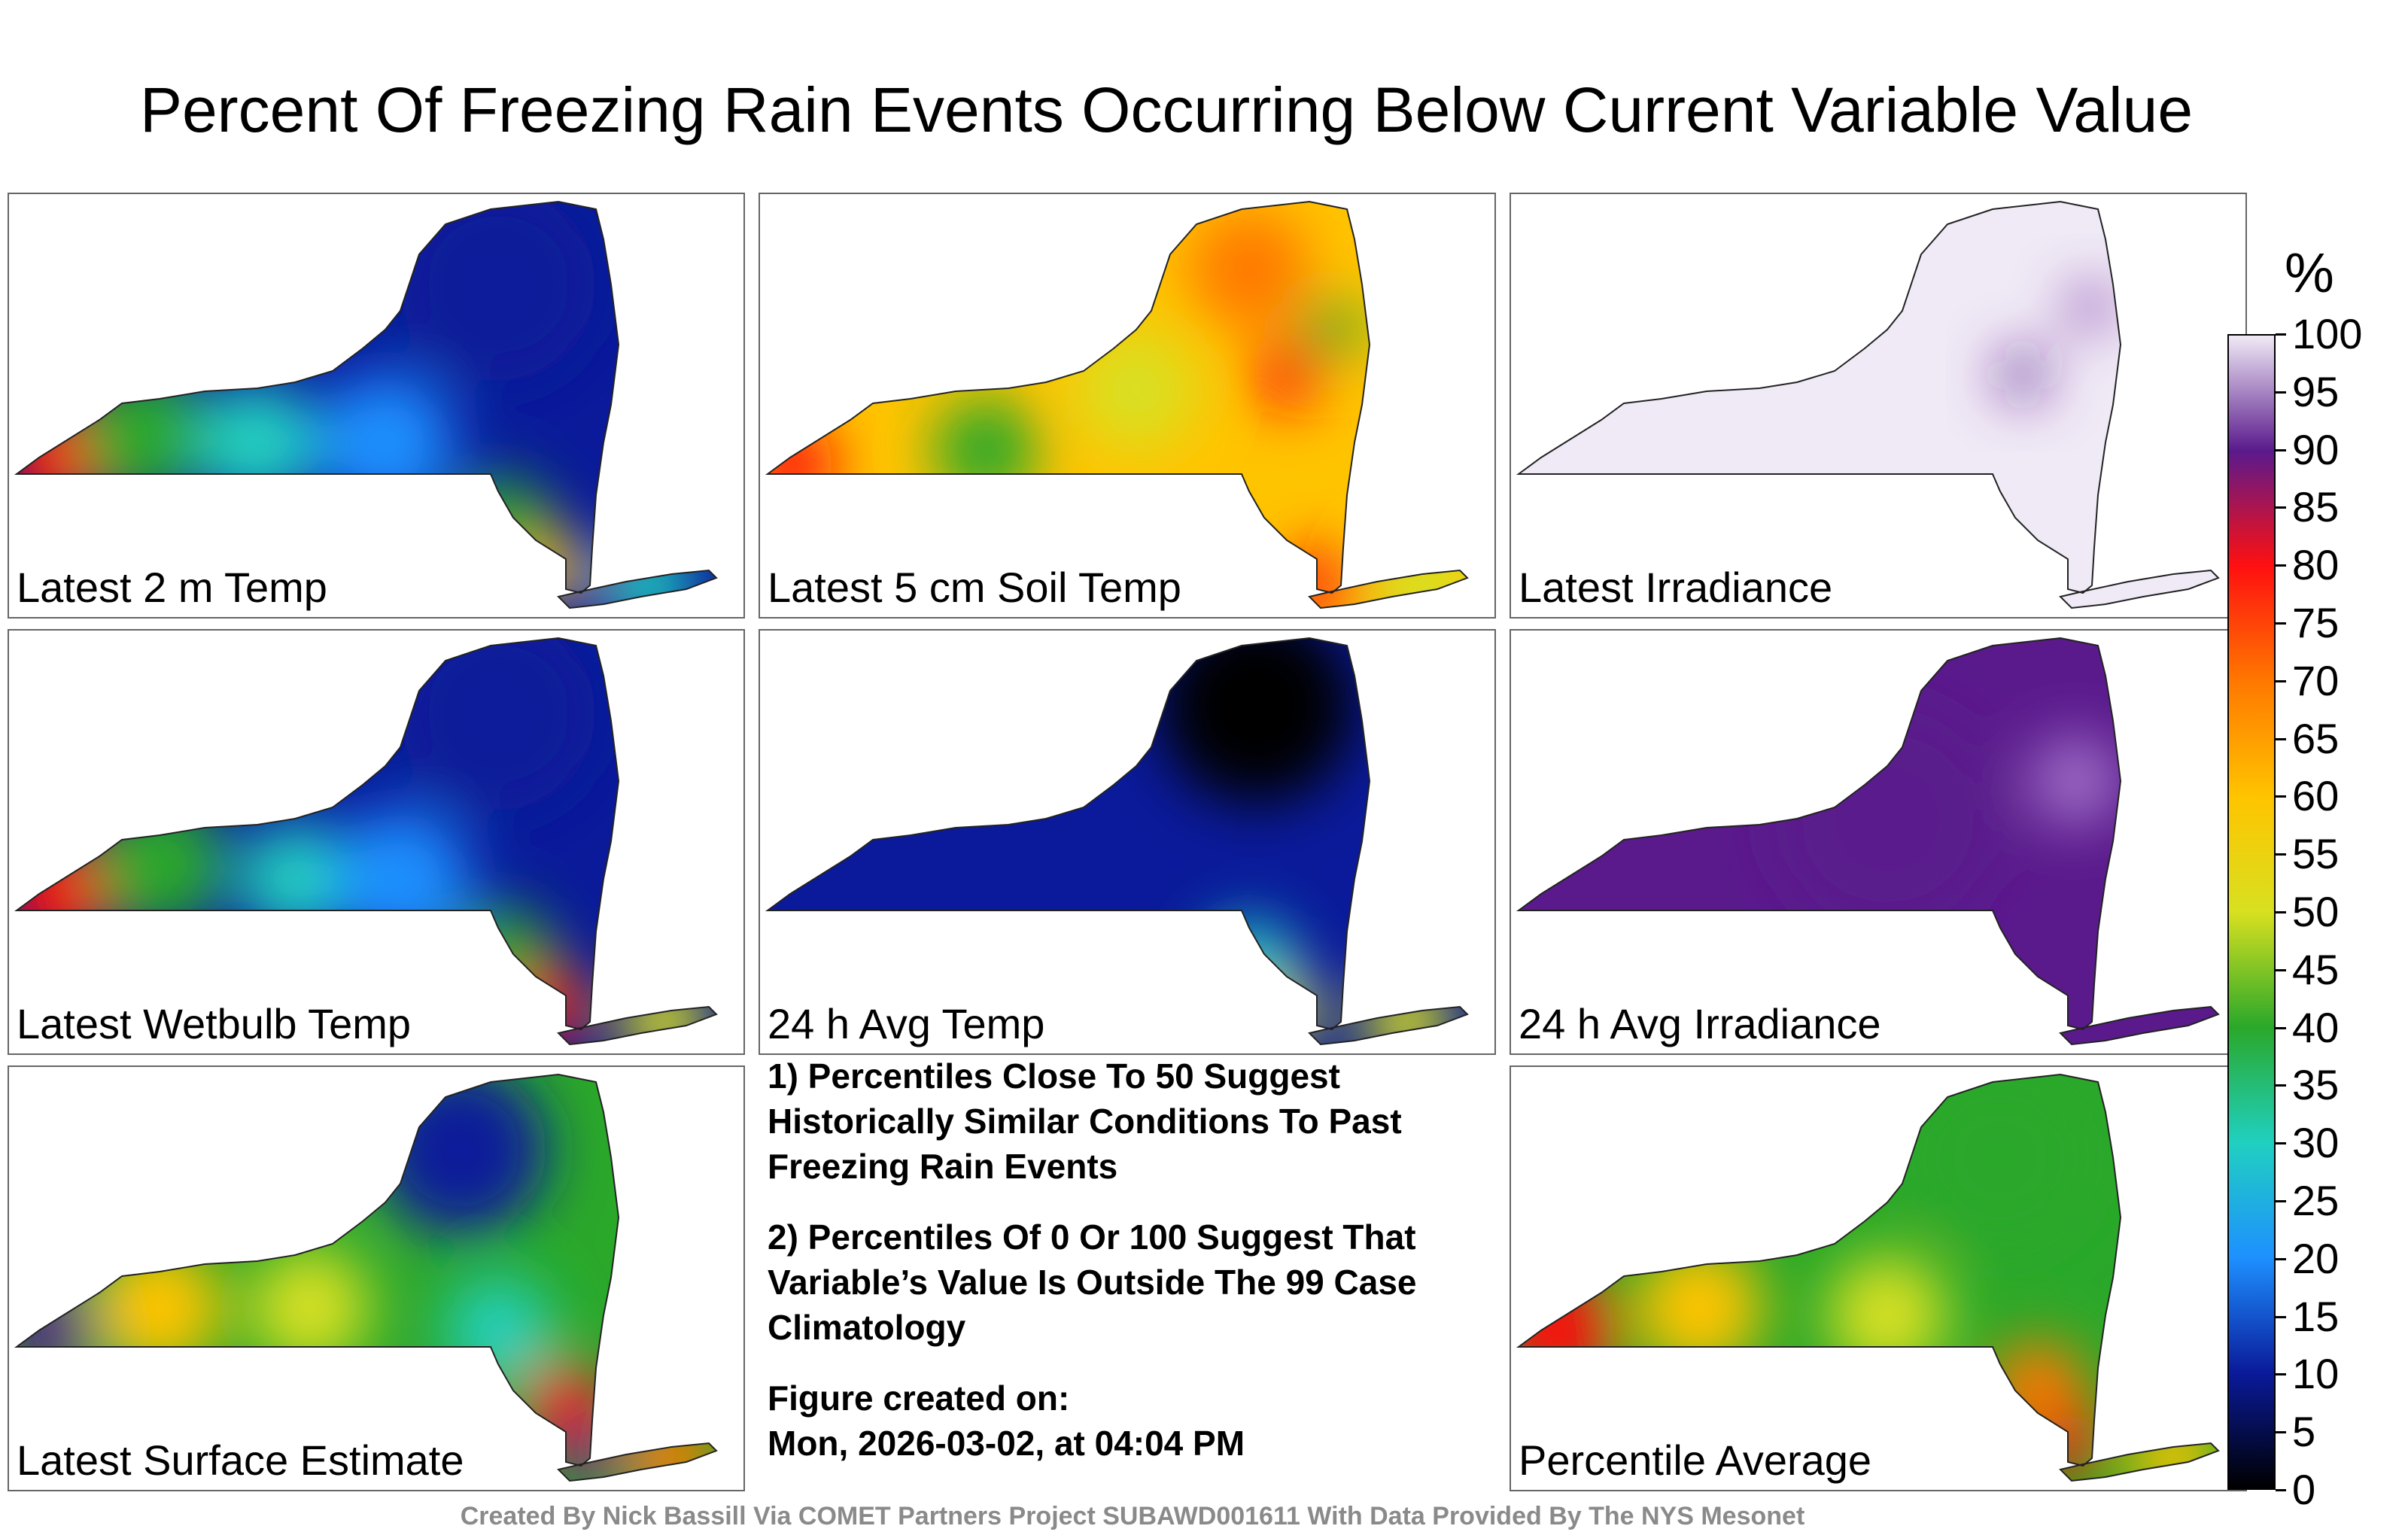 Image resolution: width=2408 pixels, height=1535 pixels. I want to click on panel-latest-2m-temp: Latest 2 m Temp, so click(376, 406).